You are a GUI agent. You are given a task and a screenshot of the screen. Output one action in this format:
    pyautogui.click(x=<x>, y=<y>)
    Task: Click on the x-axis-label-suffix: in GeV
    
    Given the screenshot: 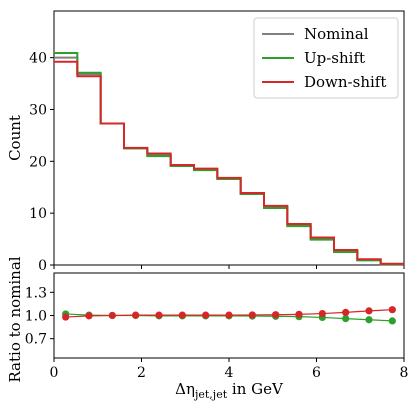 What is the action you would take?
    pyautogui.click(x=255, y=389)
    